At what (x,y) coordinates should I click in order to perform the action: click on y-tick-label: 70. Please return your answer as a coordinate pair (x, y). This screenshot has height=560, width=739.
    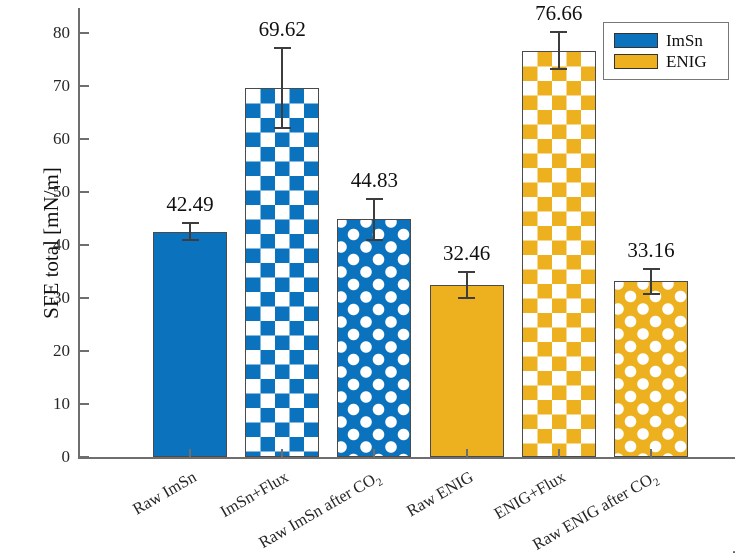
    Looking at the image, I should click on (61, 85).